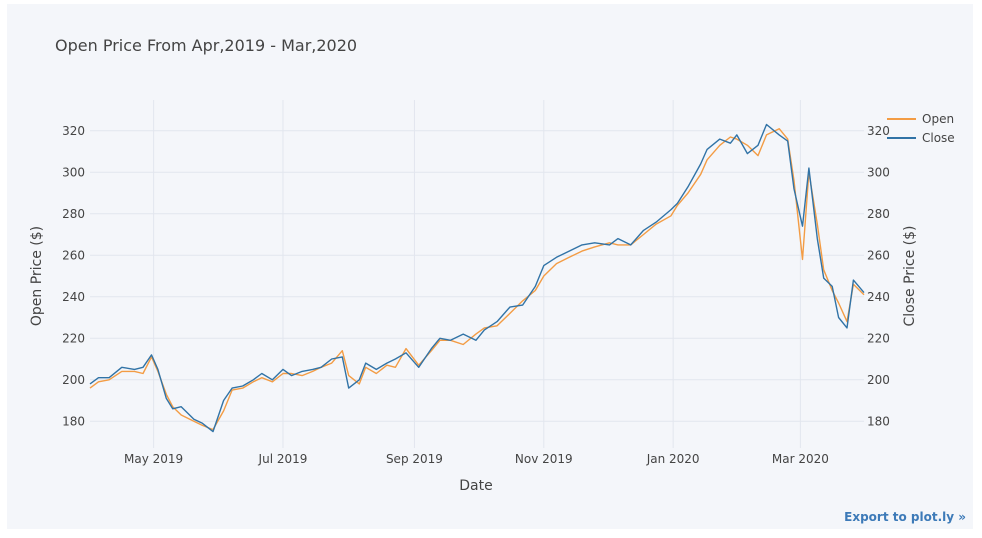  I want to click on left-y-tick-labels: 180 200 220 240 260 280 300 320, so click(73, 276).